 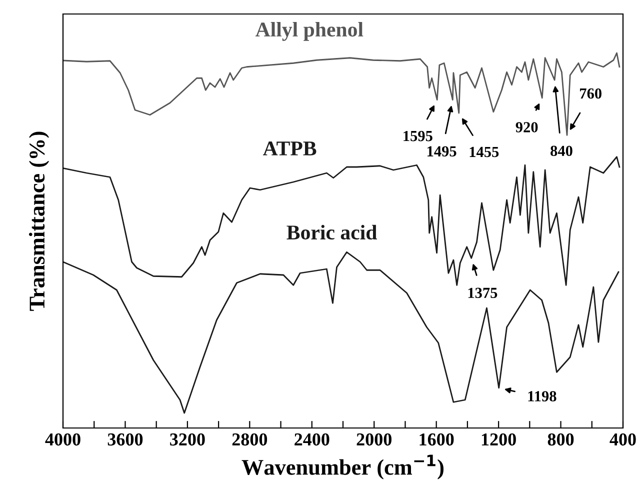 I want to click on x-tick-label: 3600, so click(x=125, y=439).